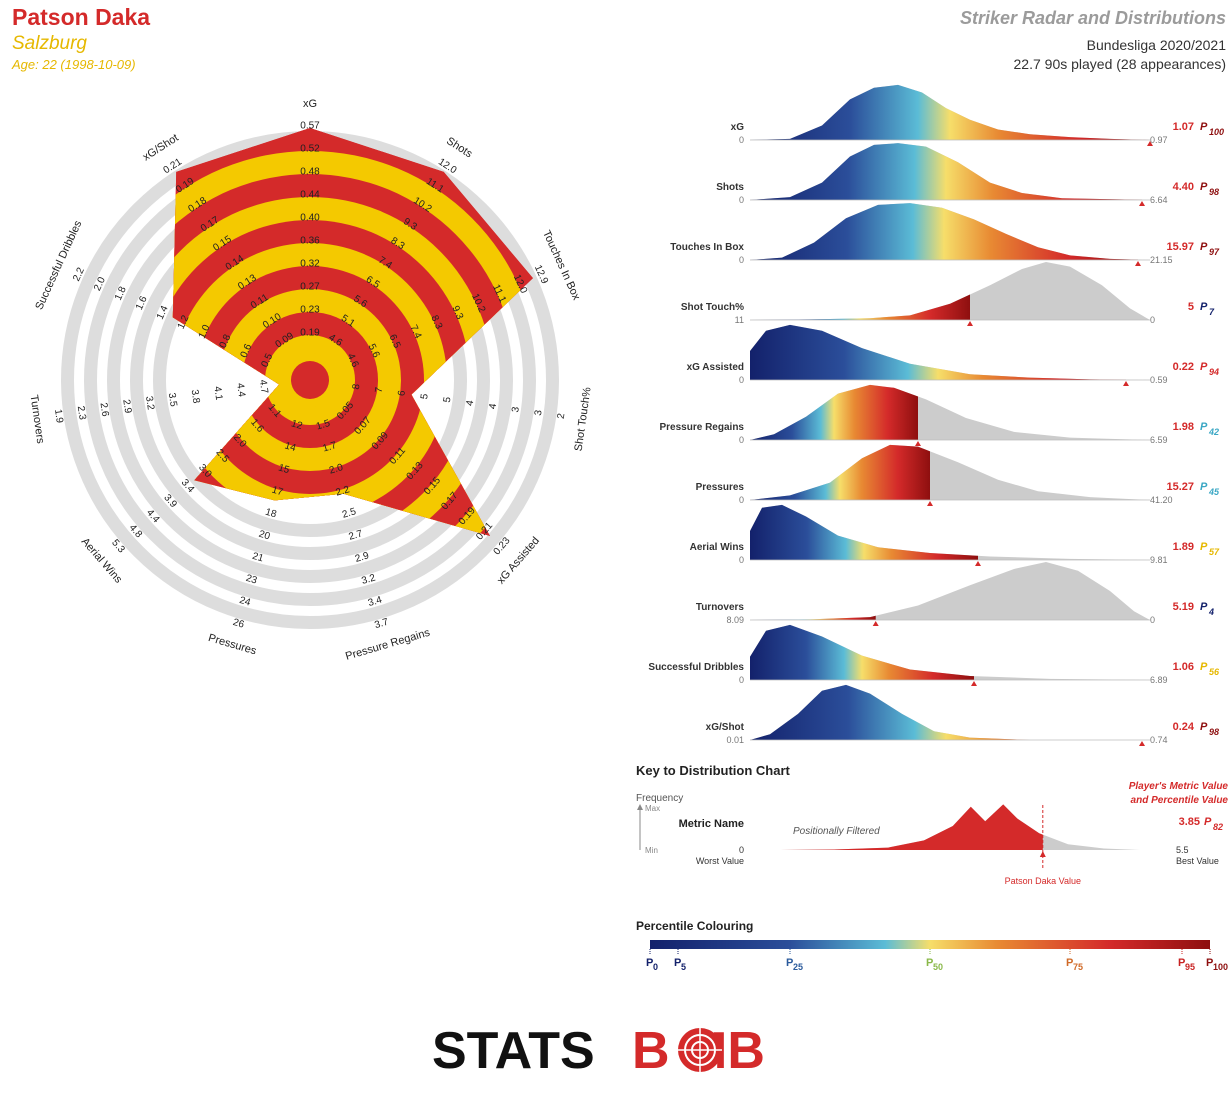 The width and height of the screenshot is (1230, 1100). Describe the element at coordinates (388, 645) in the screenshot. I see `radar-metric-label: Pressure Regains` at that location.